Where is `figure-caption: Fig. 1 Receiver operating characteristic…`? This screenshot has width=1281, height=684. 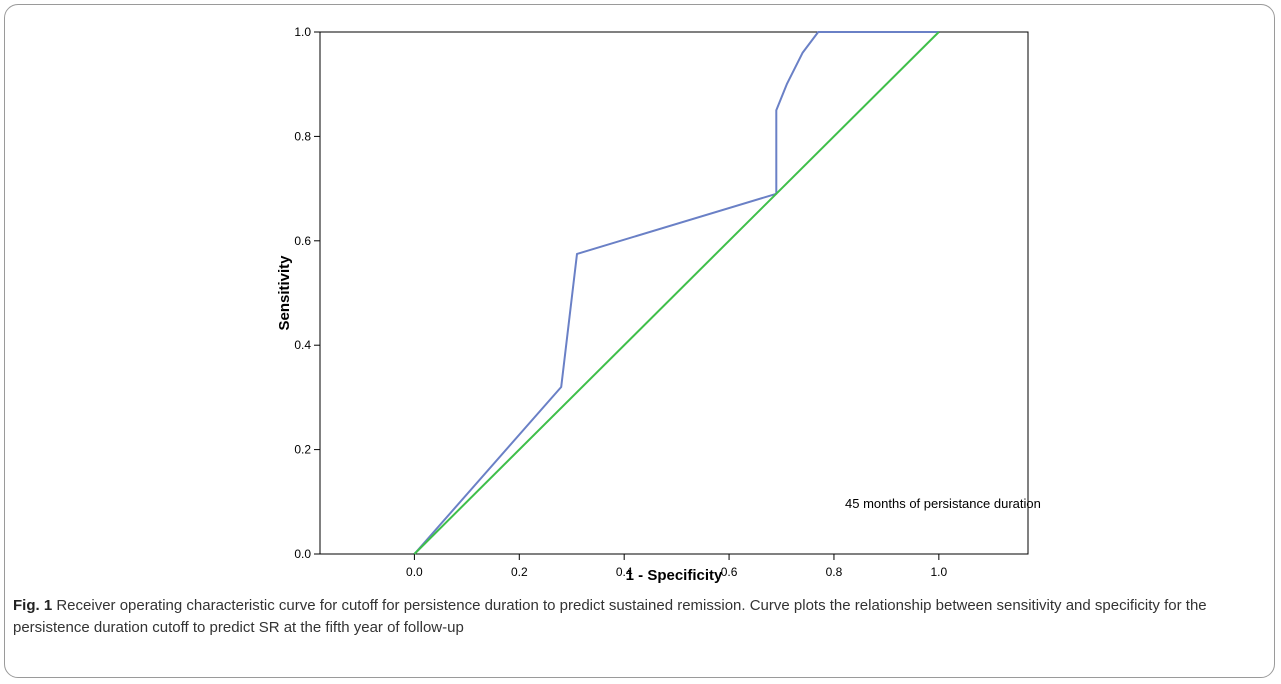
figure-caption: Fig. 1 Receiver operating characteristic… is located at coordinates (638, 617).